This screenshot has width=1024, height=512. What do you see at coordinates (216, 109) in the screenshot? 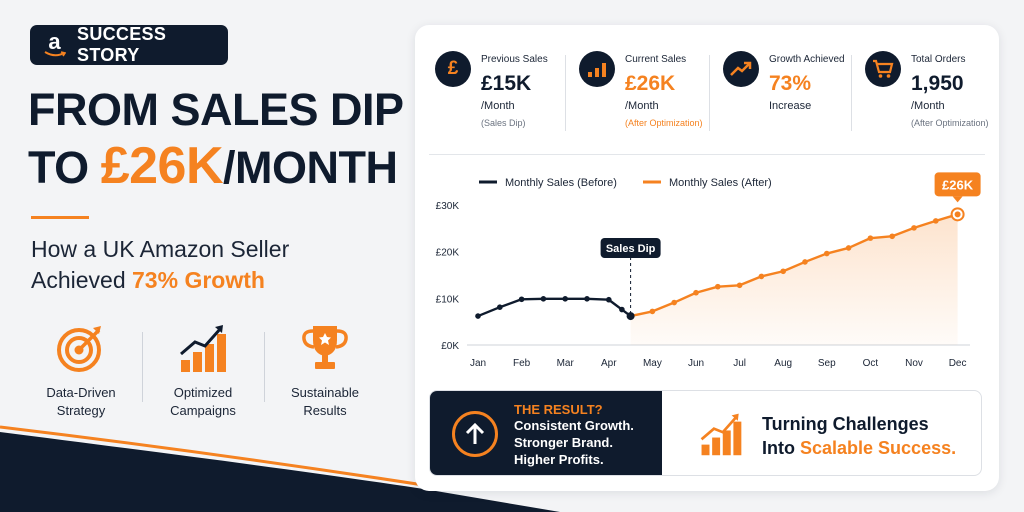
I see `headline-line-1: FROM SALES DIP` at bounding box center [216, 109].